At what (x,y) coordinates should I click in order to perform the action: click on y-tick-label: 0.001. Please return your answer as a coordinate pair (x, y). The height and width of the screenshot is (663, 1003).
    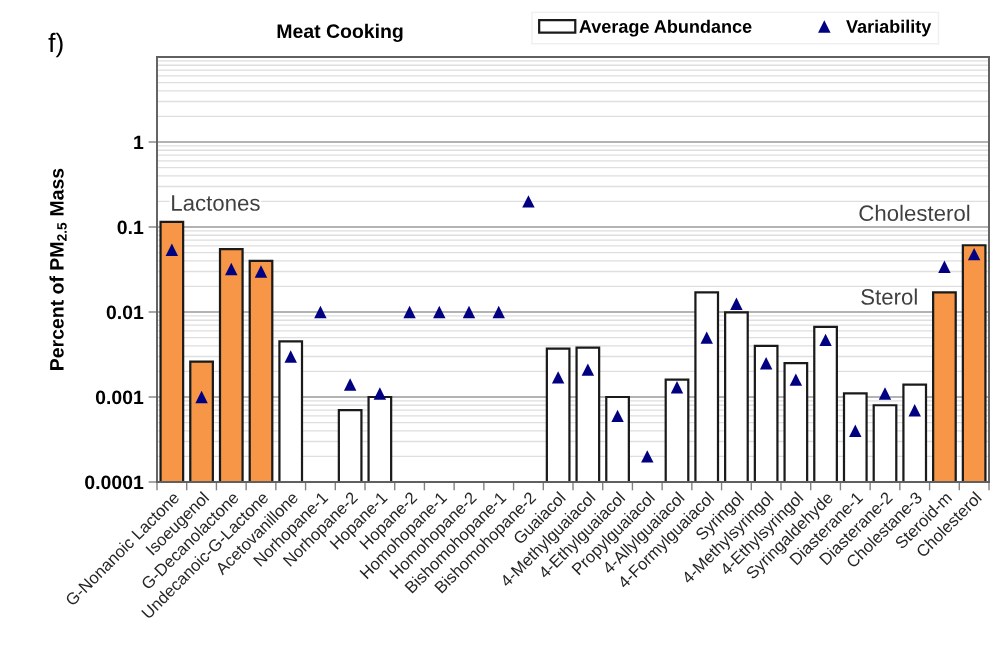
    Looking at the image, I should click on (119, 397).